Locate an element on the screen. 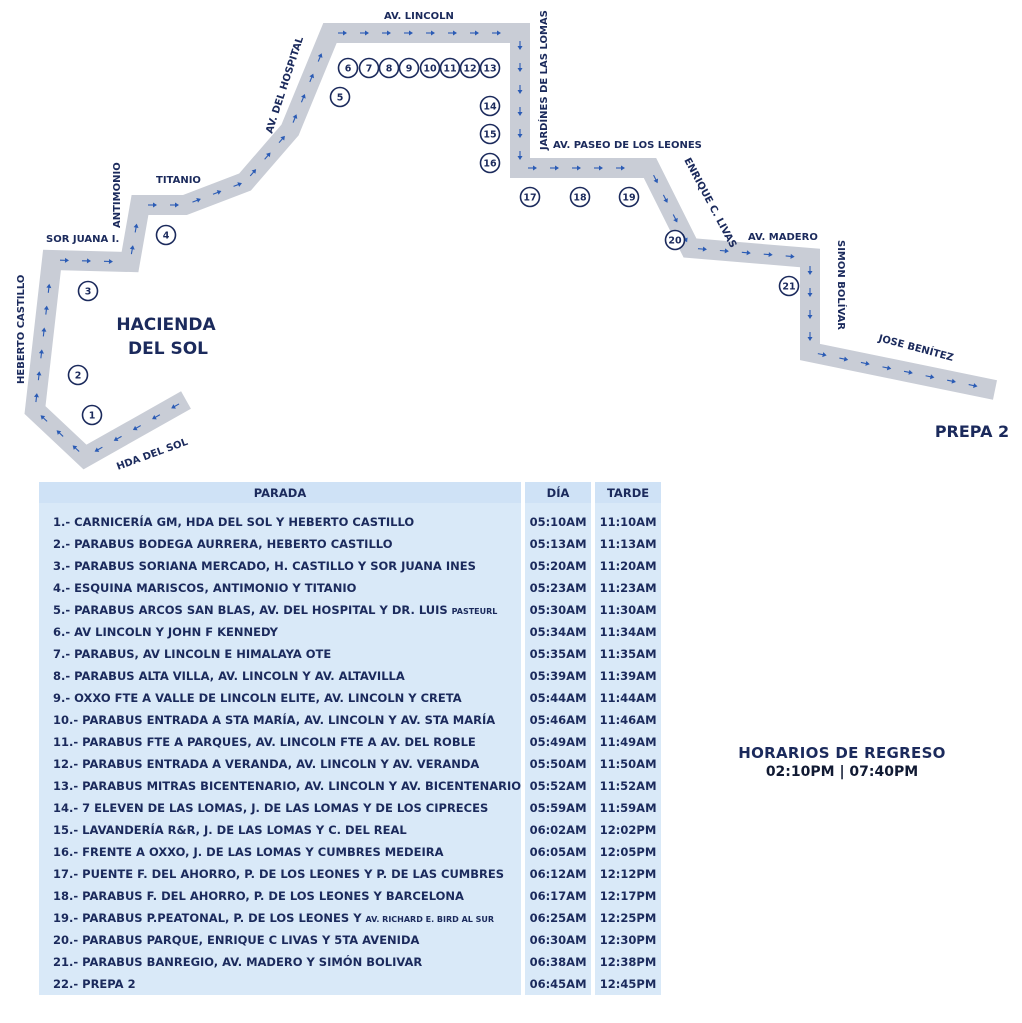 The height and width of the screenshot is (1023, 1022). stop-marker: 8 is located at coordinates (389, 68).